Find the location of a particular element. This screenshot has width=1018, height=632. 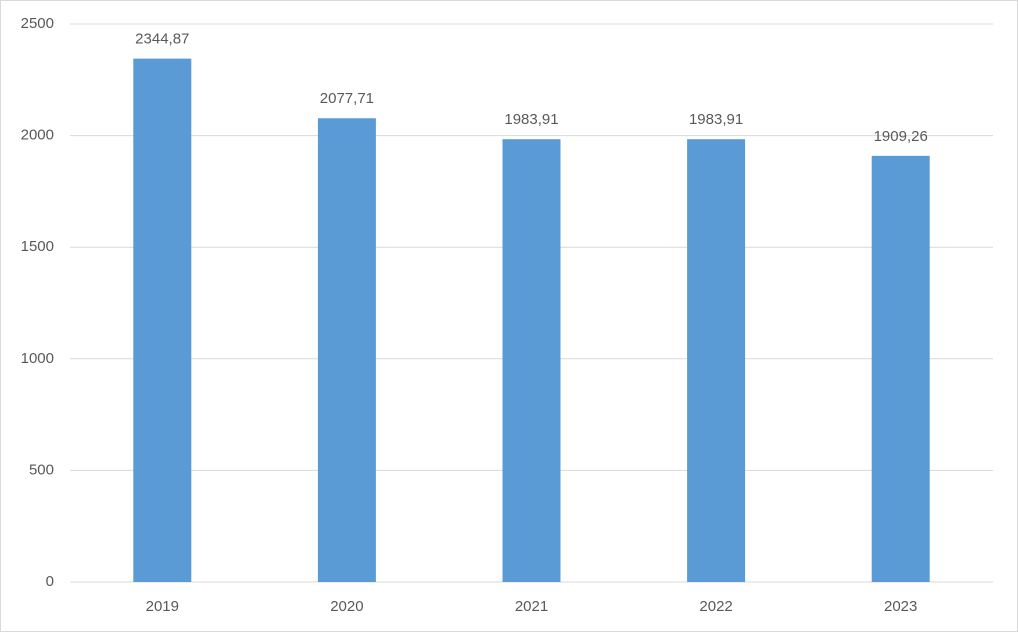

x-tick-label: 2022 is located at coordinates (715, 606).